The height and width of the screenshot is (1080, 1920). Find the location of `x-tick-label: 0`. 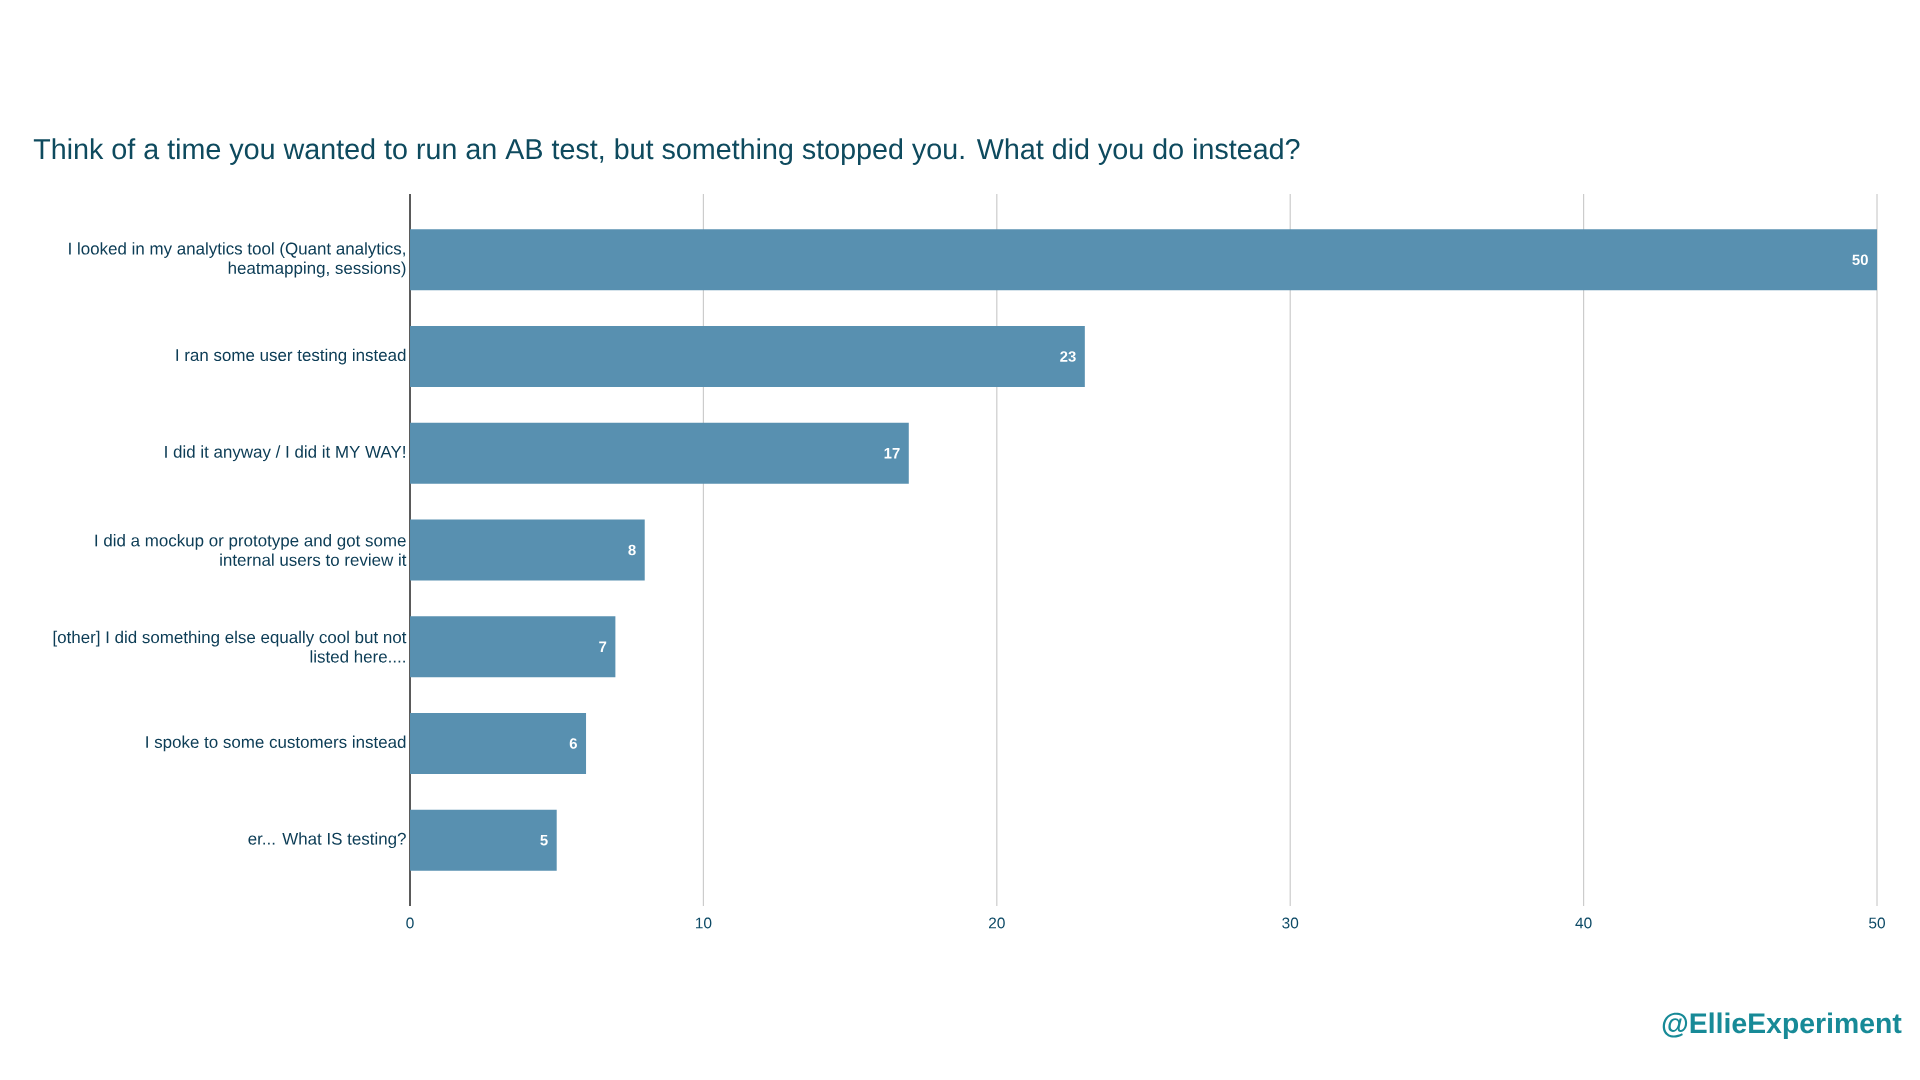

x-tick-label: 0 is located at coordinates (410, 923).